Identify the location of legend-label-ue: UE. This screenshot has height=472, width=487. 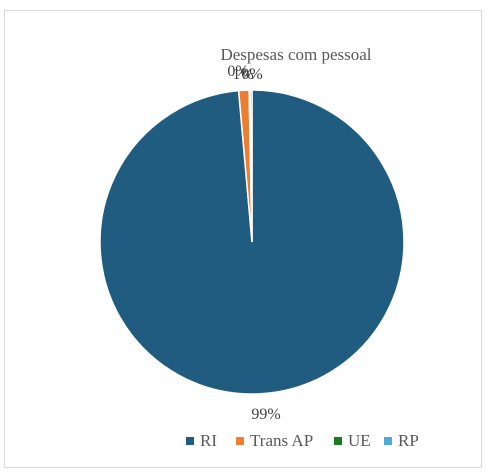
(359, 440).